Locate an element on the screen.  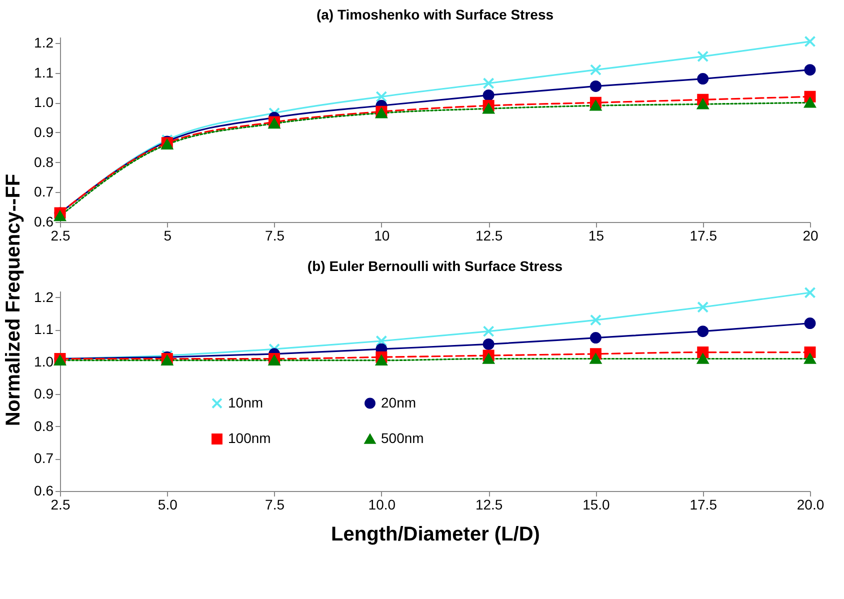
legend-label: 500nm is located at coordinates (402, 438).